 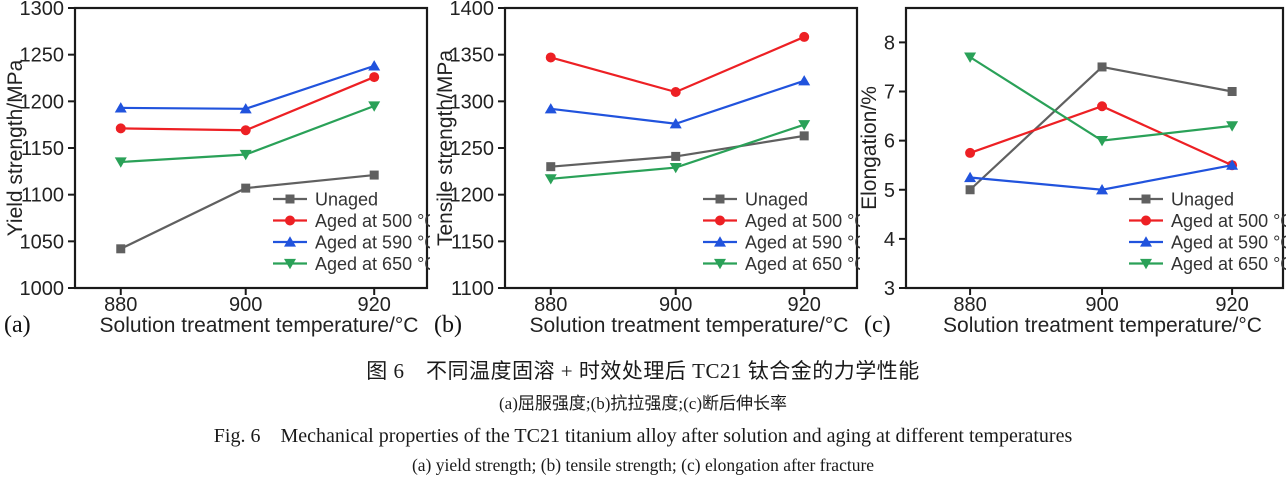 I want to click on panel-letter-label: (b), so click(x=448, y=325).